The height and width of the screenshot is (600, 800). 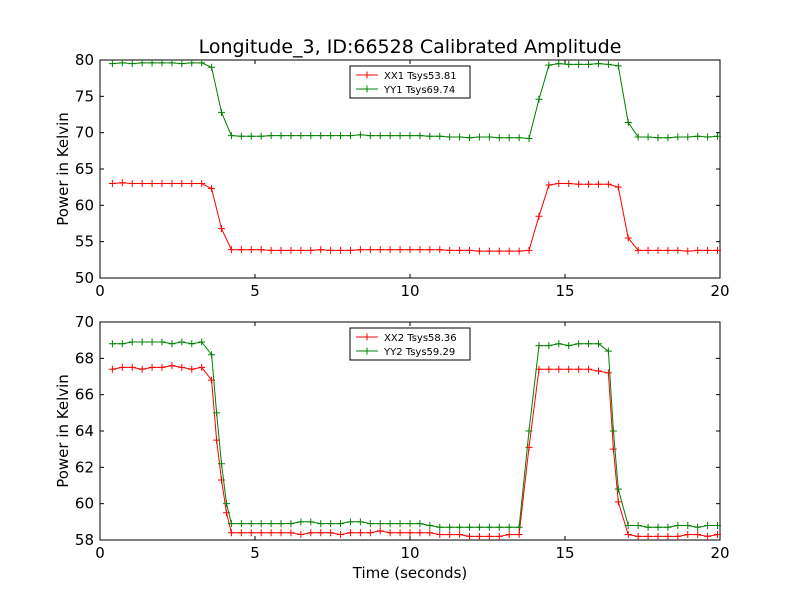 What do you see at coordinates (255, 291) in the screenshot?
I see `x-tick-label: 5` at bounding box center [255, 291].